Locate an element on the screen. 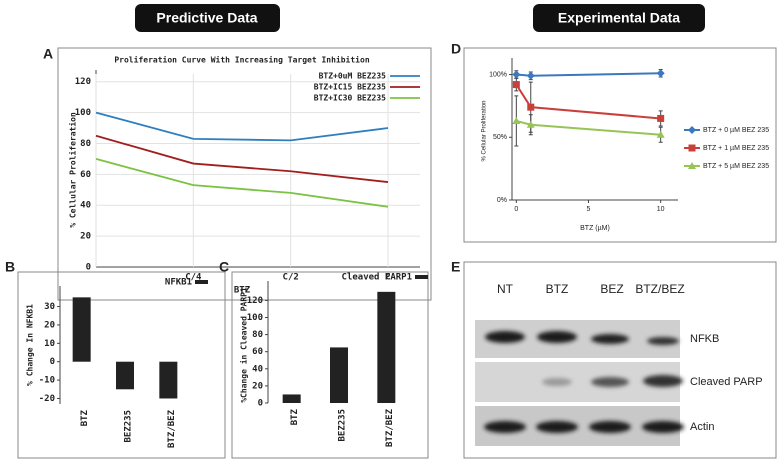 This screenshot has height=467, width=778. header: Experimental Data is located at coordinates (619, 18).